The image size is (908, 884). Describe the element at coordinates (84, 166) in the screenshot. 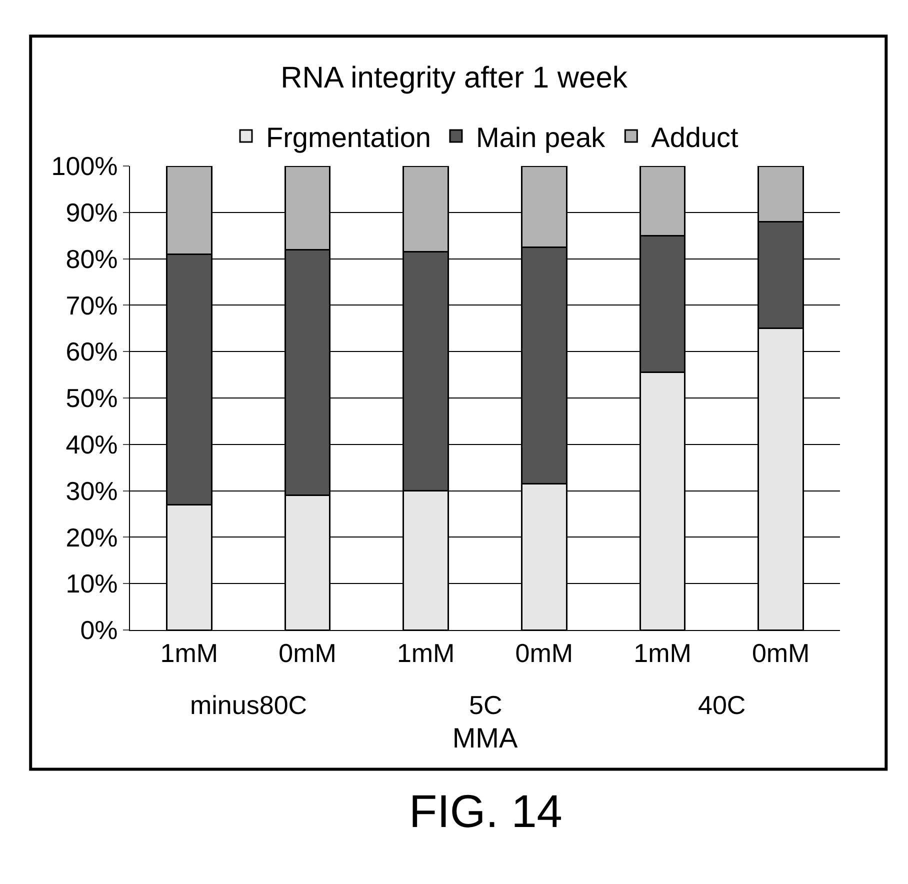

I see `y-tick-label: 100%` at that location.